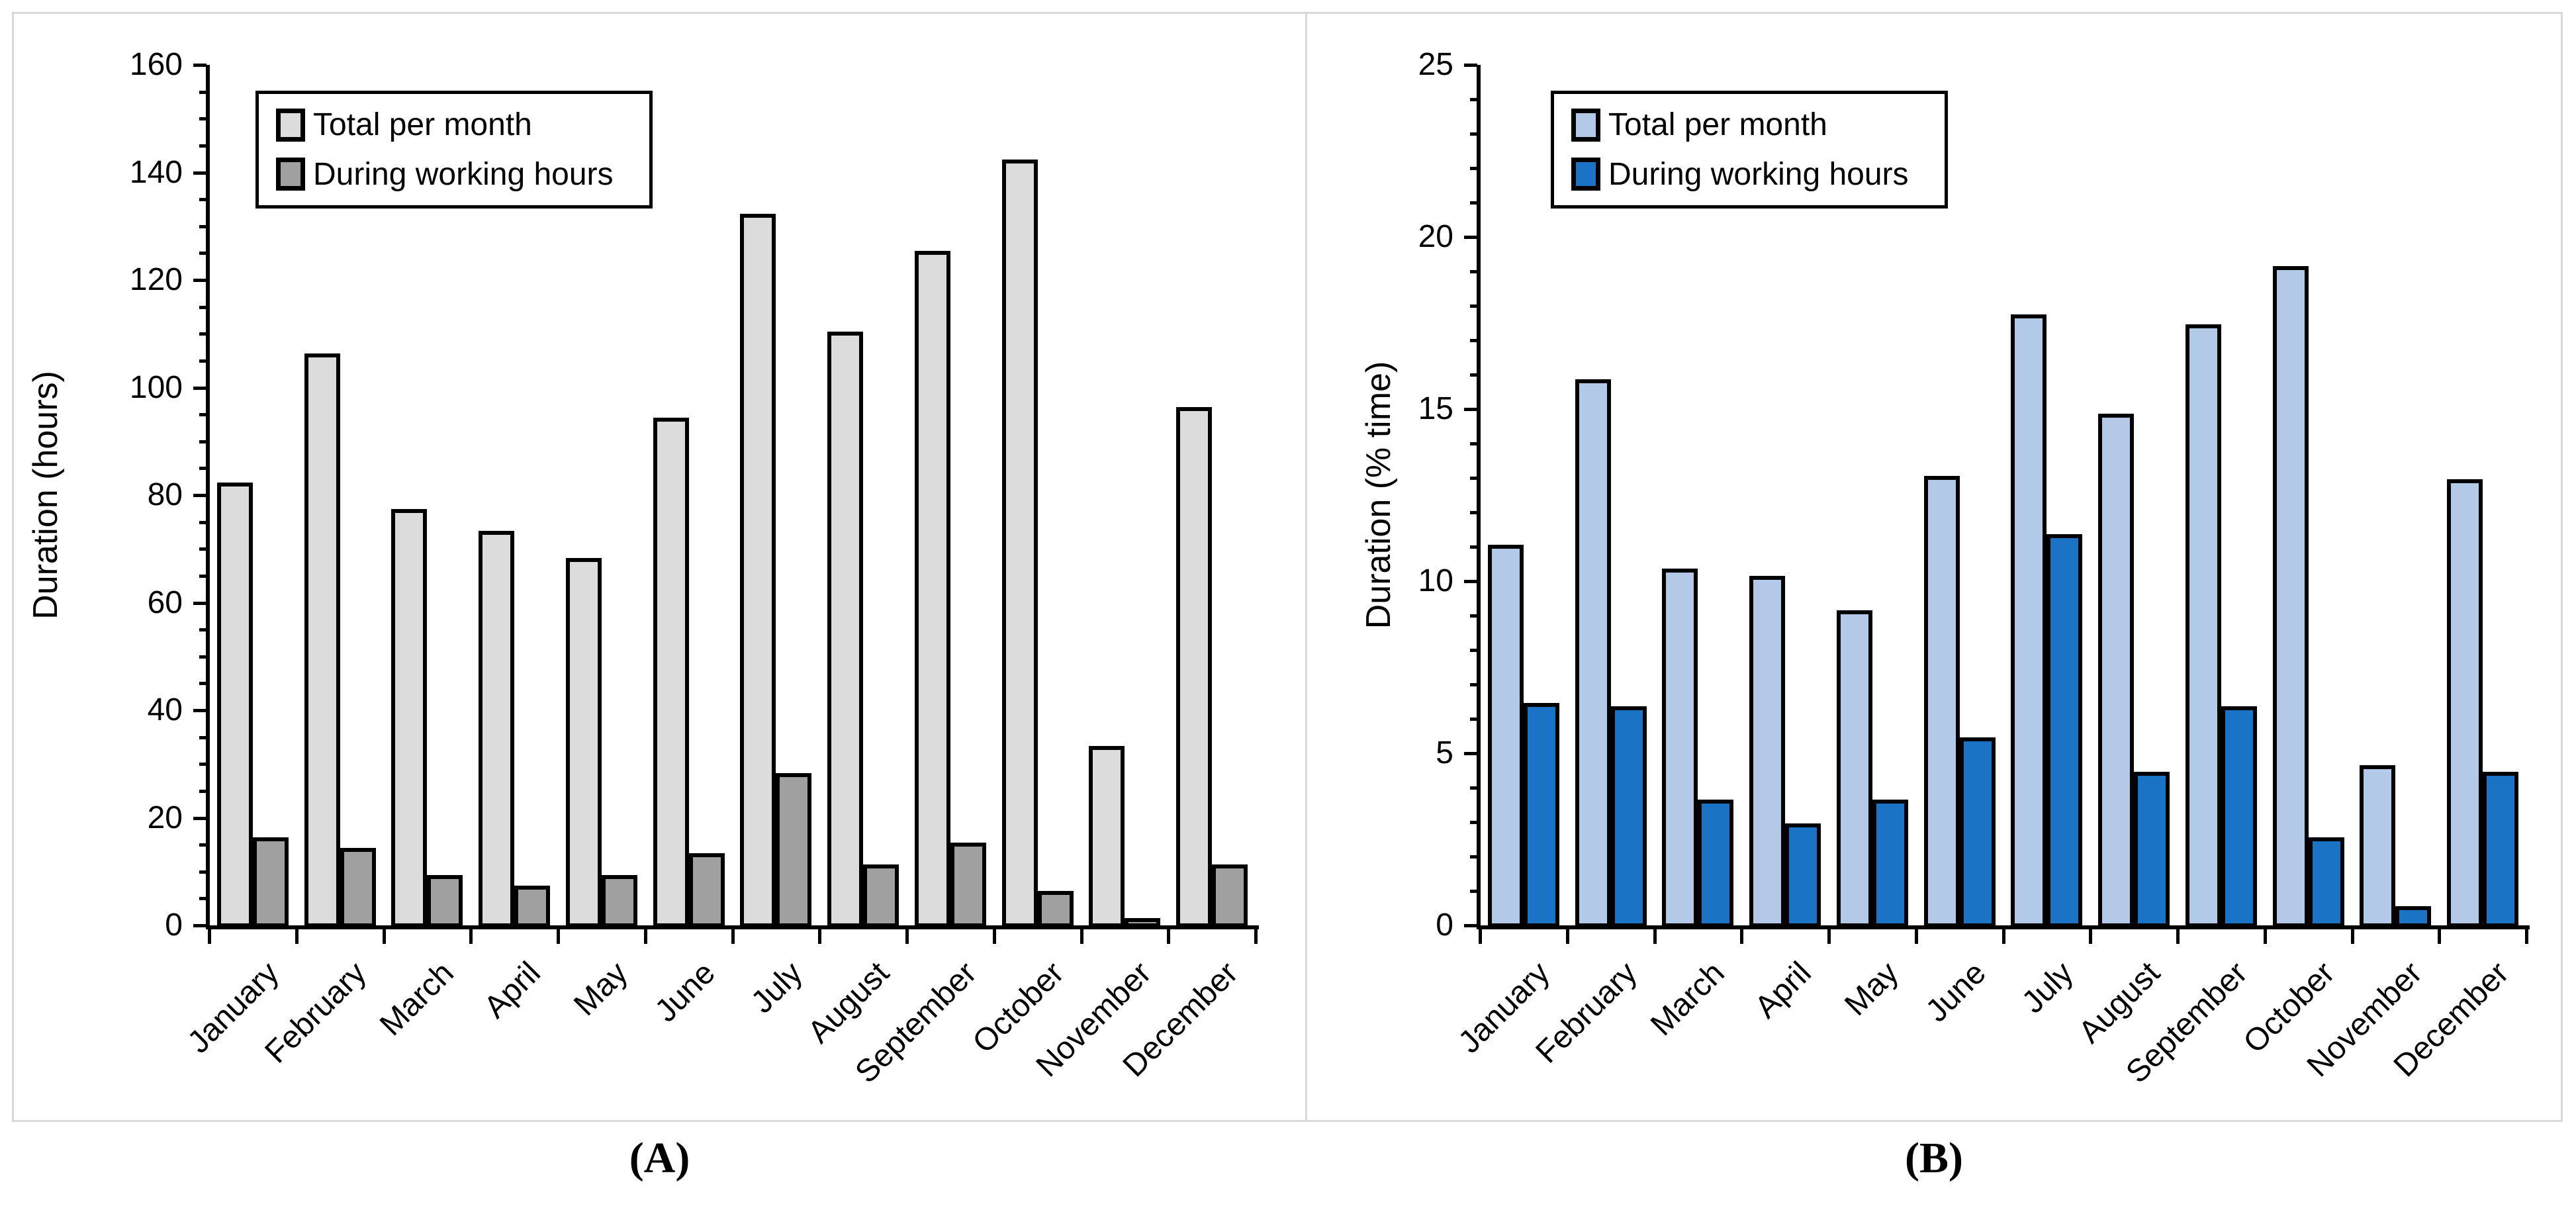  I want to click on y-tick-label: 15, so click(1436, 408).